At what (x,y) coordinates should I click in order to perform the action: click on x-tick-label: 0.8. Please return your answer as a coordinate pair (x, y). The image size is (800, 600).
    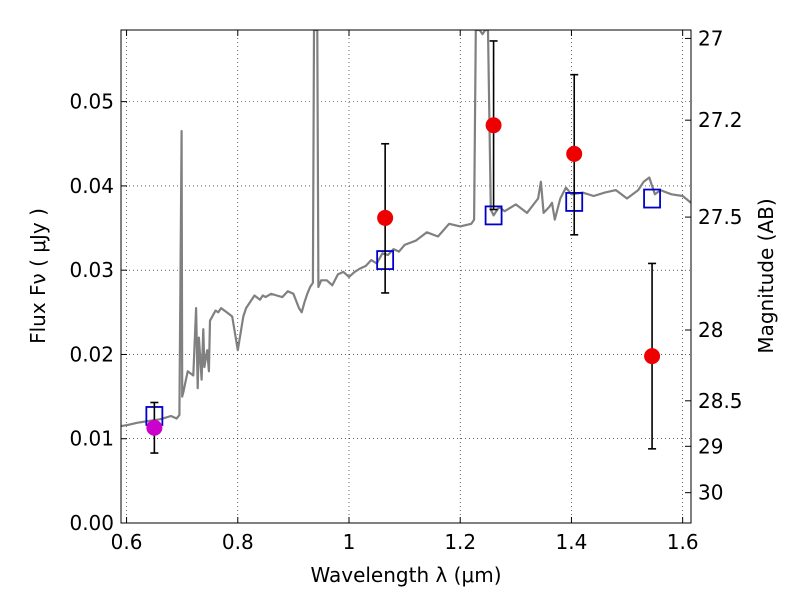
    Looking at the image, I should click on (238, 542).